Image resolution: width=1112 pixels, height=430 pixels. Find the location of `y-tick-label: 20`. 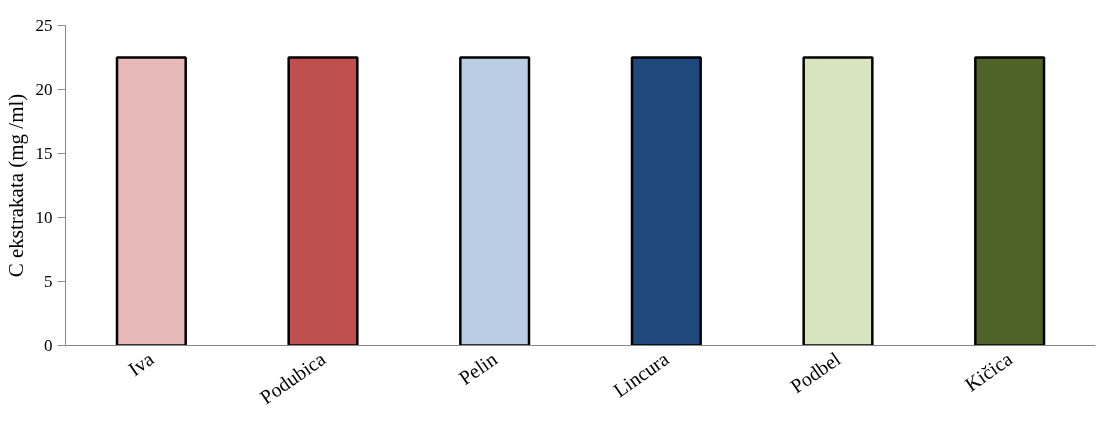

y-tick-label: 20 is located at coordinates (44, 89).